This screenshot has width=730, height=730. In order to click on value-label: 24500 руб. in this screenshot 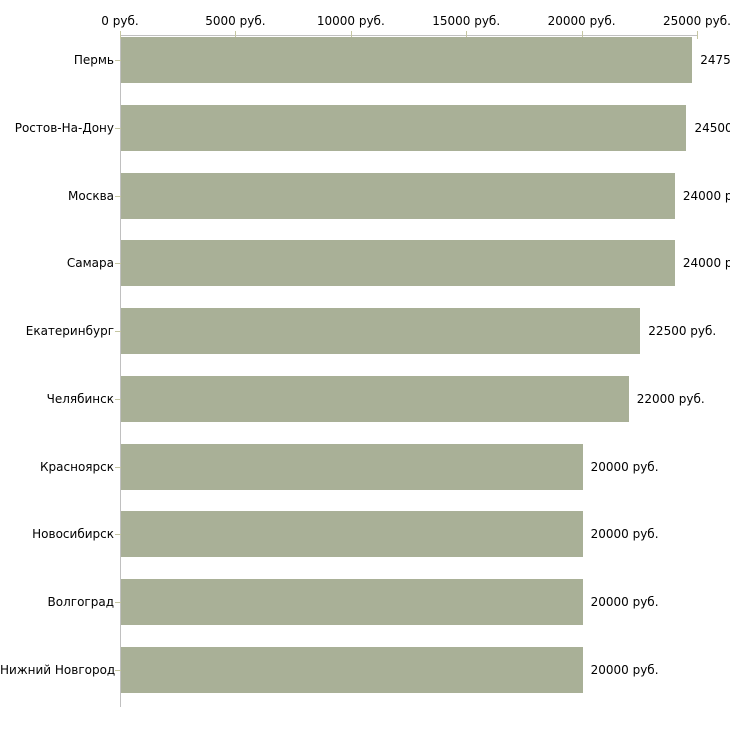, I will do `click(712, 127)`.